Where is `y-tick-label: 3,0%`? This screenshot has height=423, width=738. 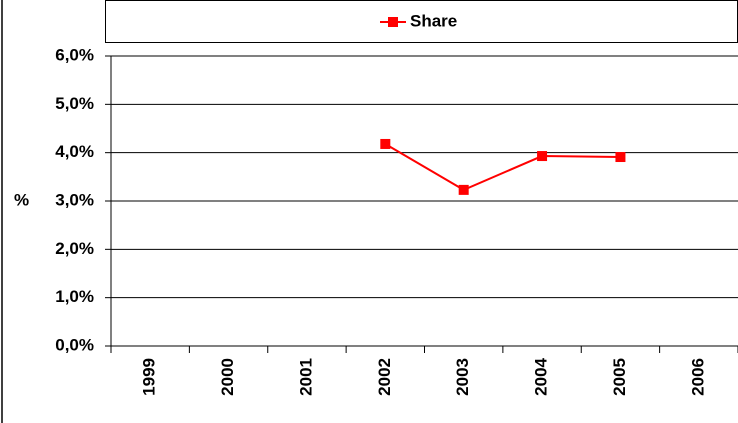 y-tick-label: 3,0% is located at coordinates (74, 199).